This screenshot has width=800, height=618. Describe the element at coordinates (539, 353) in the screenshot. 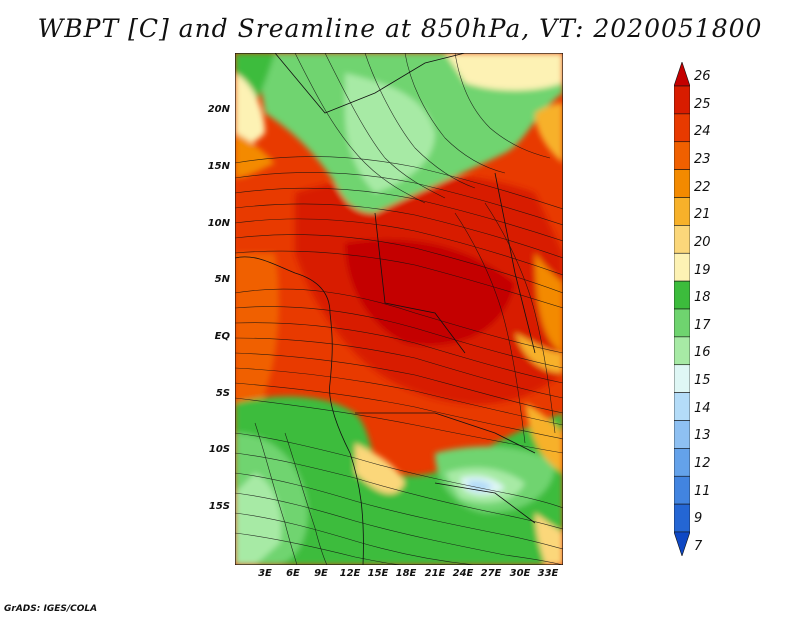

I see `wbpt-region-21-lake` at that location.